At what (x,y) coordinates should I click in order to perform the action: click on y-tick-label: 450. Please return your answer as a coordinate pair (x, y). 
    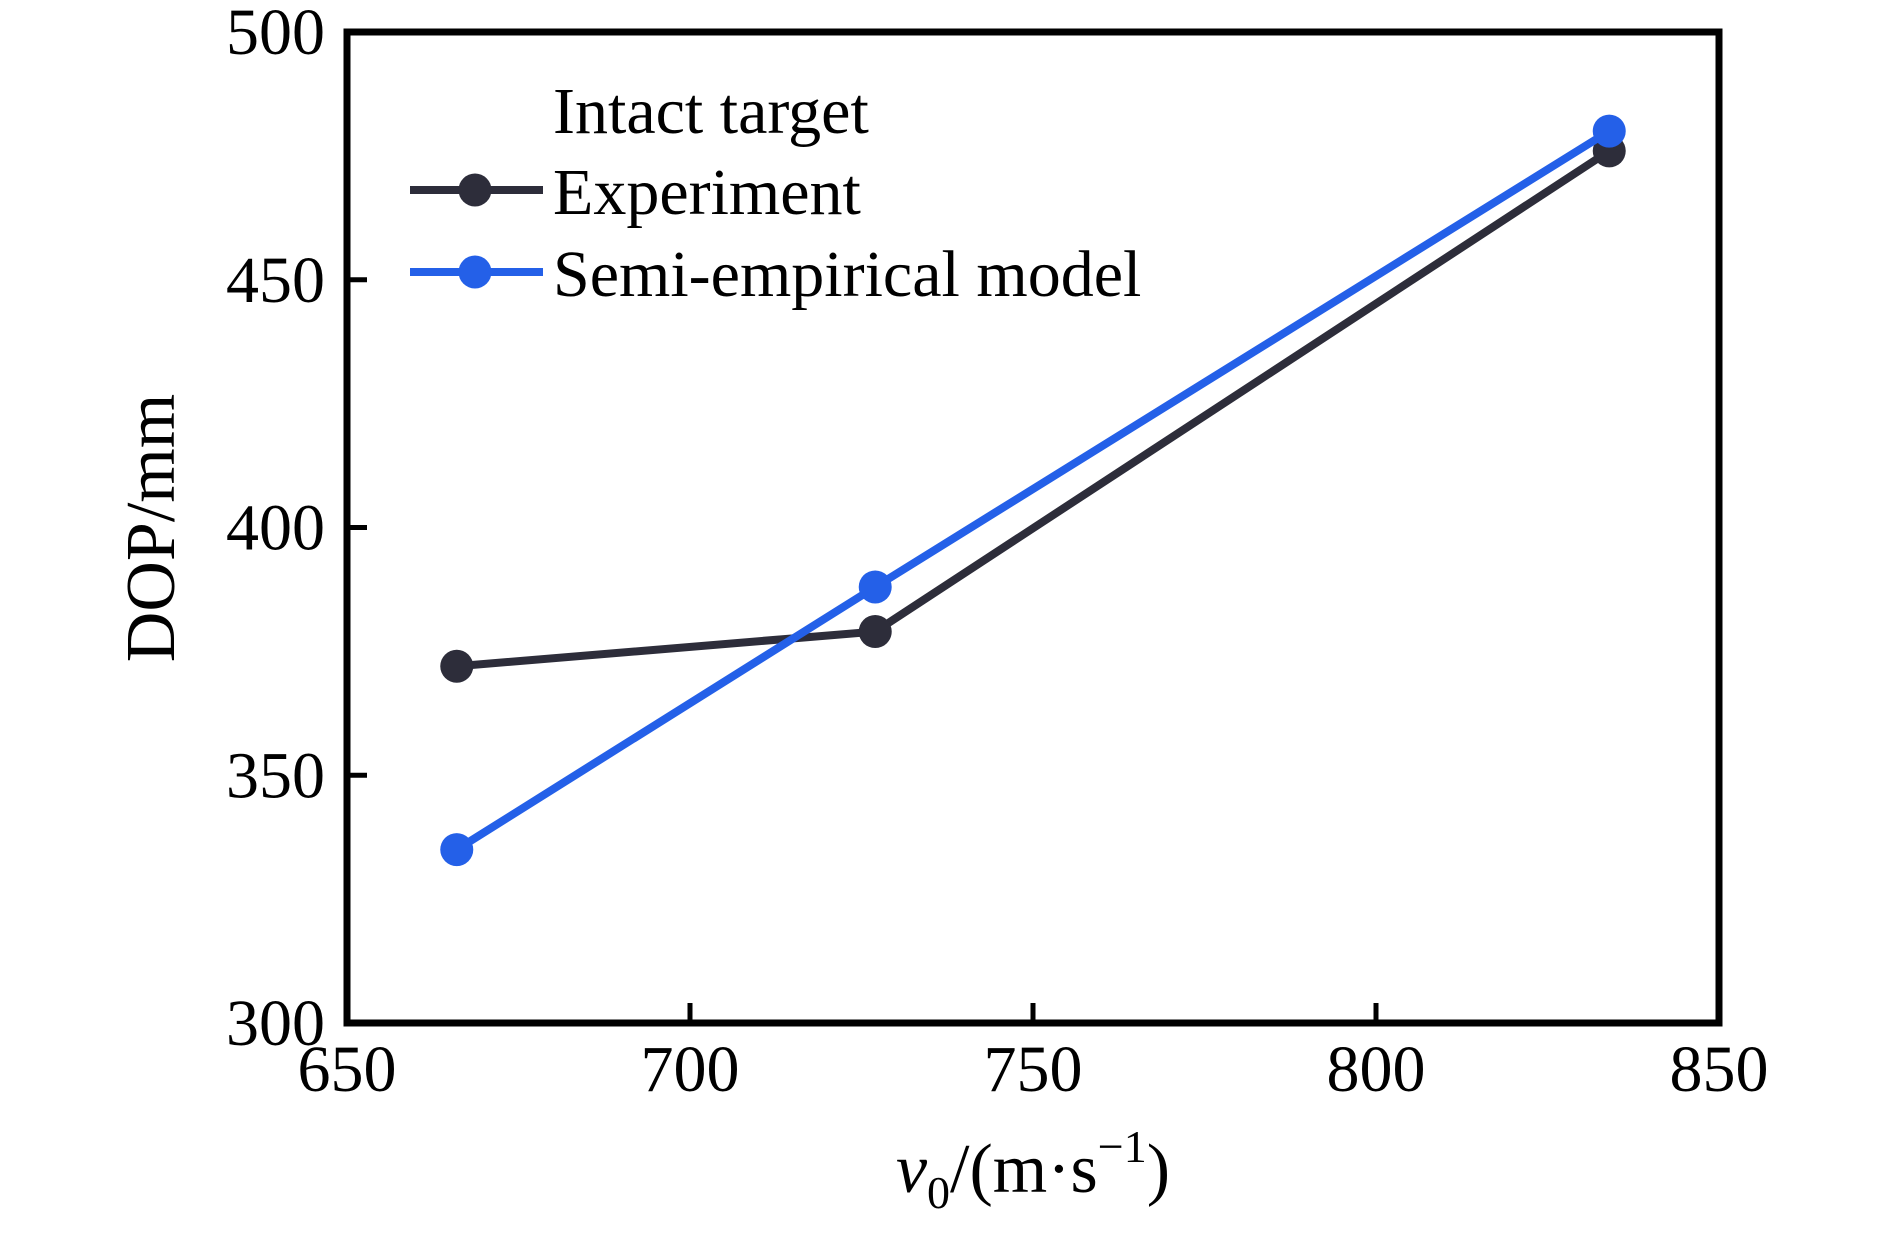
    Looking at the image, I should click on (275, 280).